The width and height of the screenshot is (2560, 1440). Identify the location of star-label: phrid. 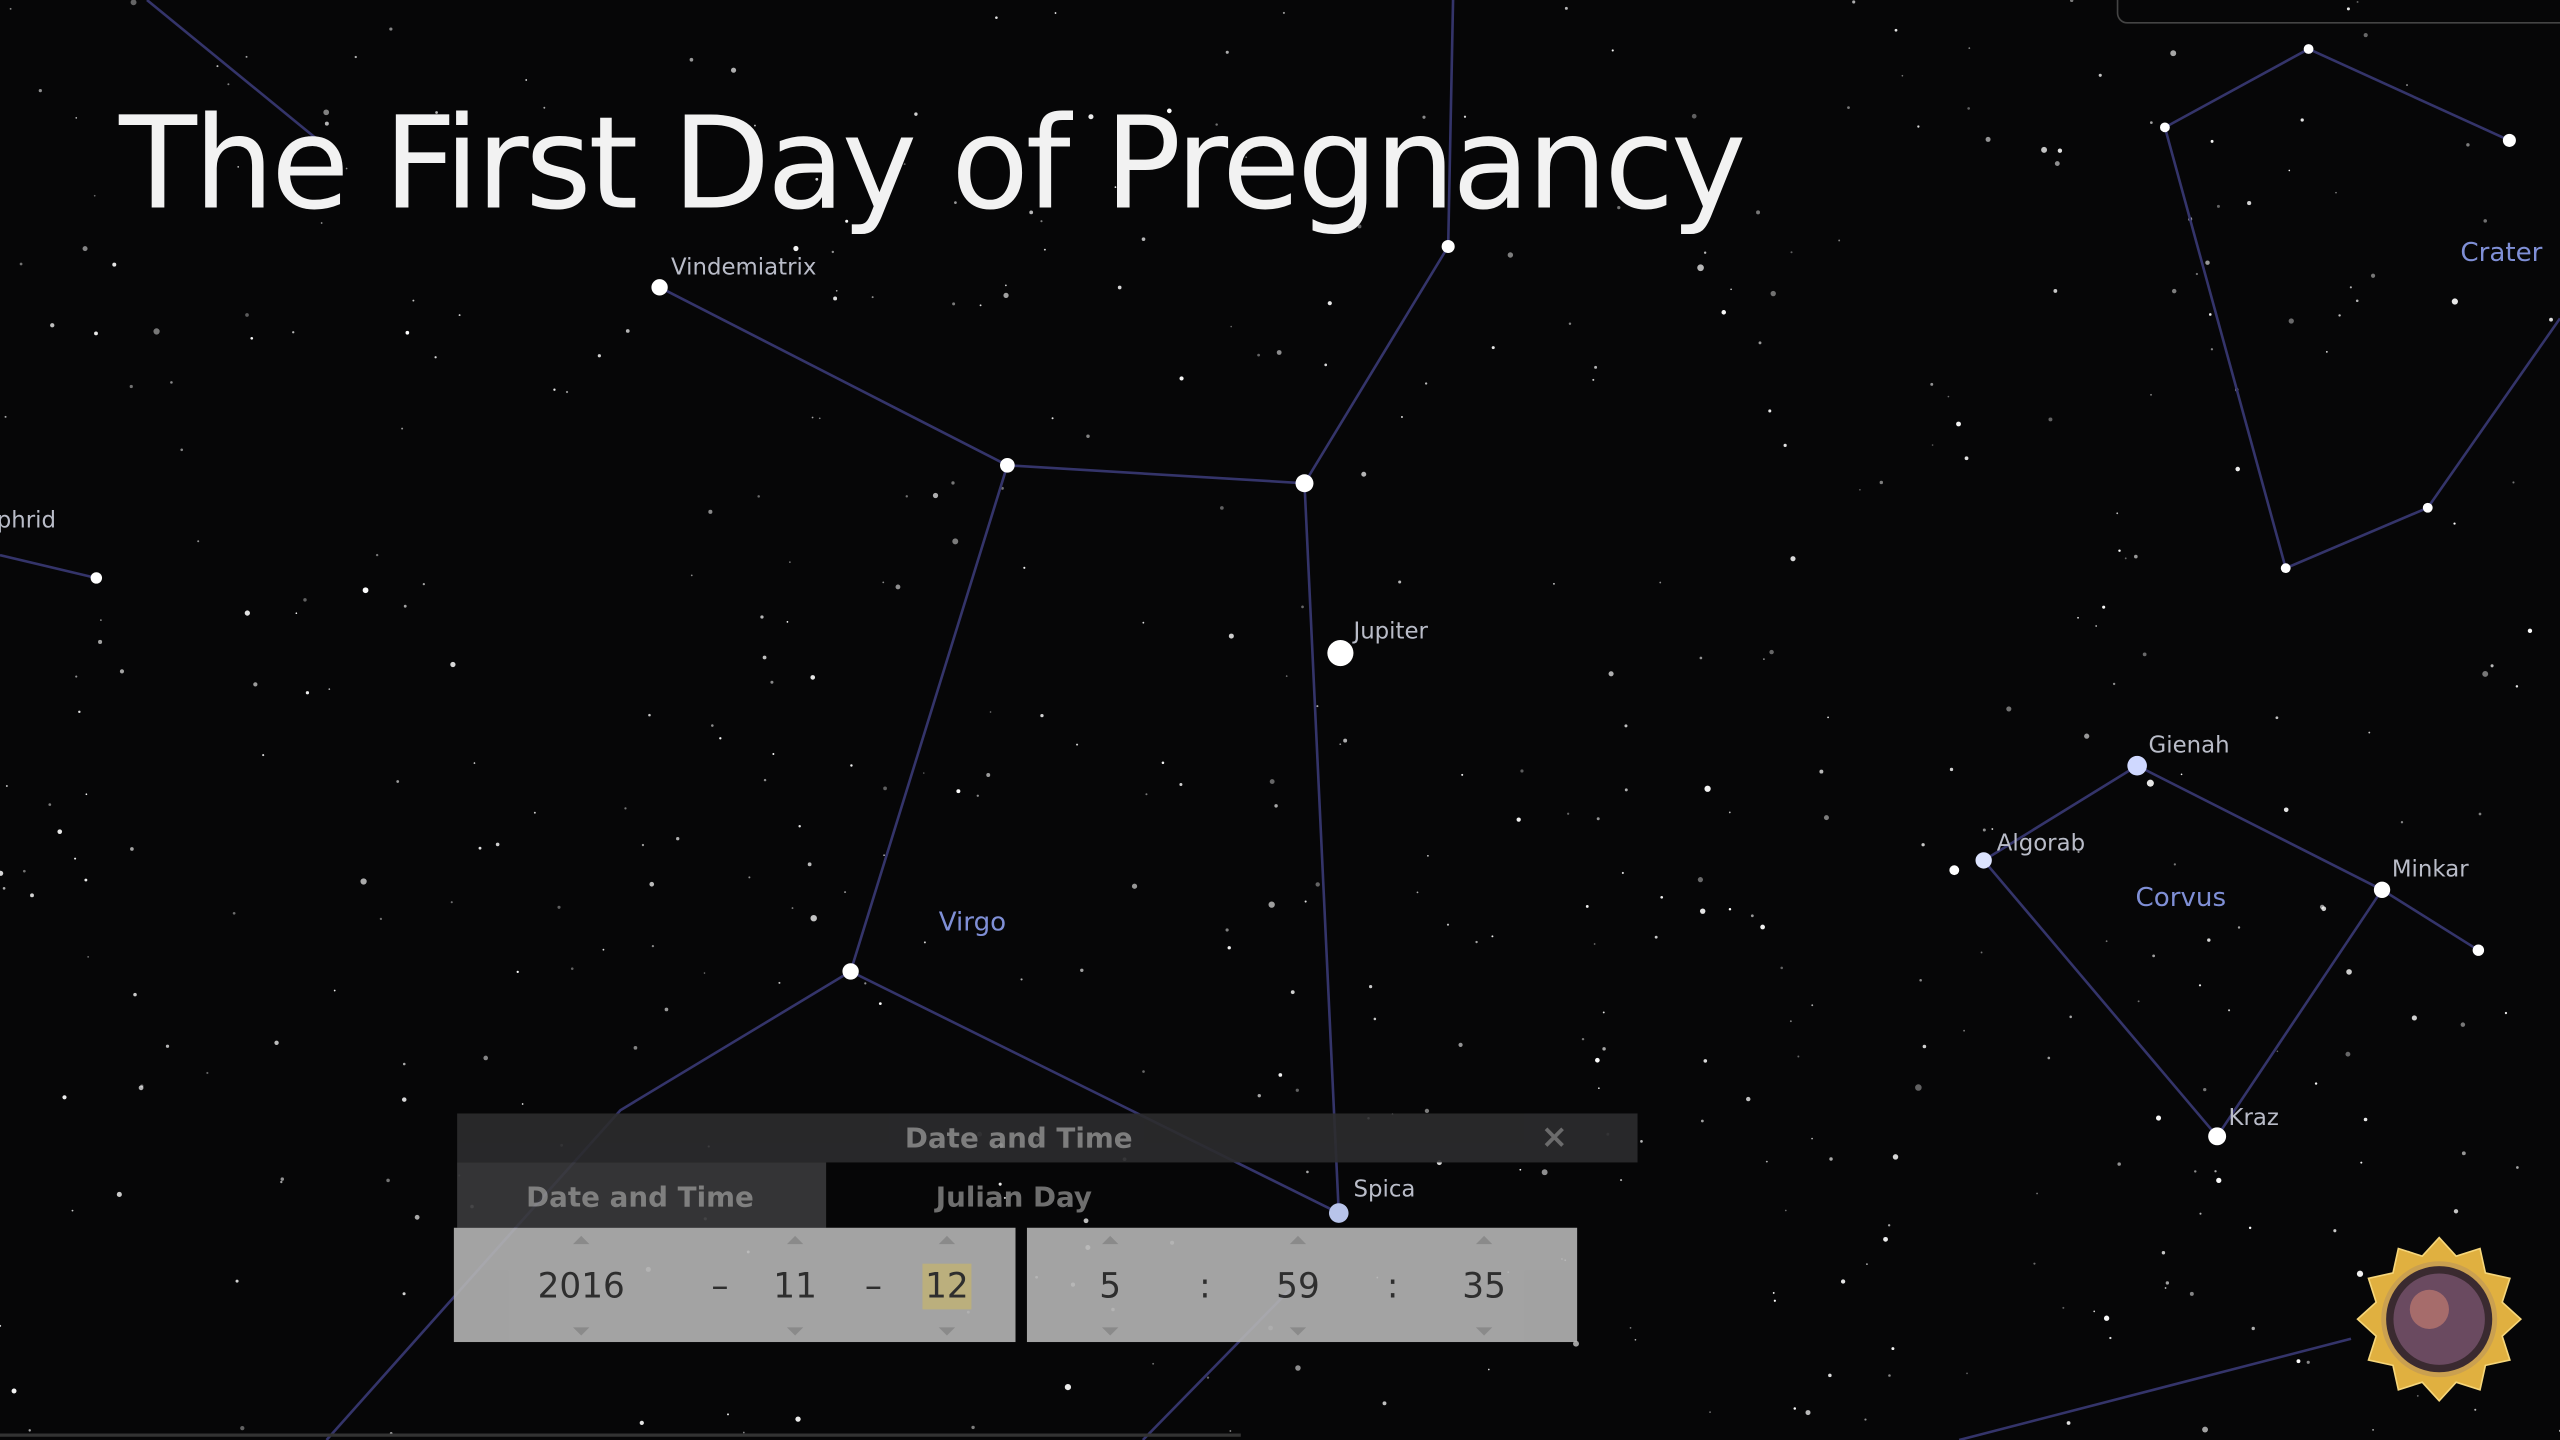
(28, 520).